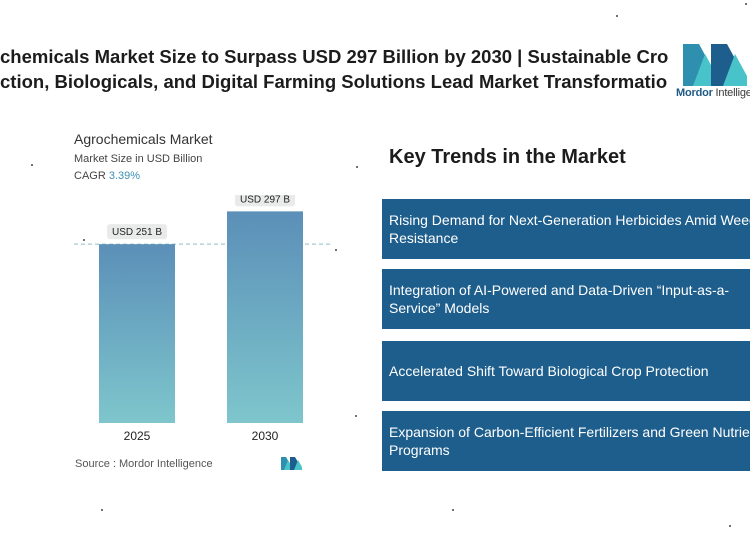  Describe the element at coordinates (144, 464) in the screenshot. I see `source-note: Source : Mordor Intelligence` at that location.